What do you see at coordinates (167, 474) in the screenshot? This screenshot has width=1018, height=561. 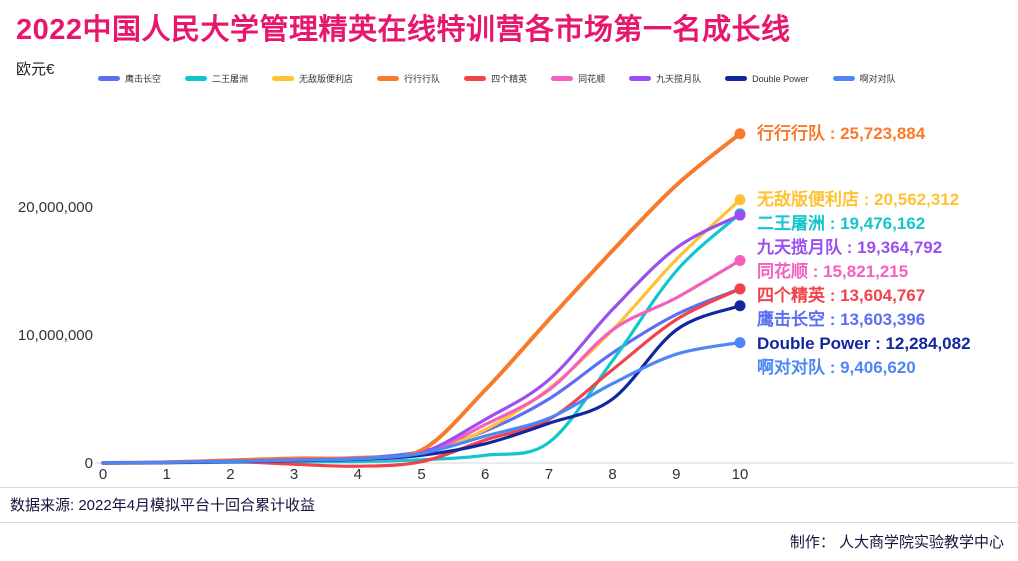 I see `x-tick-label: 1` at bounding box center [167, 474].